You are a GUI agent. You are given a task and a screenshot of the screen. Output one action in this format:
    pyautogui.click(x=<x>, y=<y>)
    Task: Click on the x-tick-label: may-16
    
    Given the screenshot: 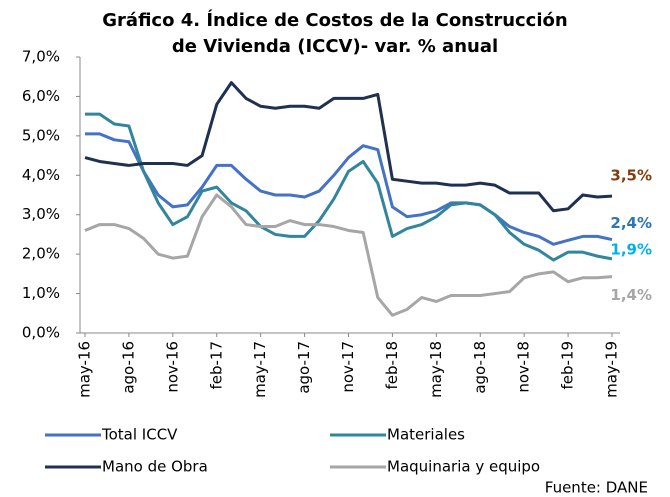 What is the action you would take?
    pyautogui.click(x=85, y=369)
    